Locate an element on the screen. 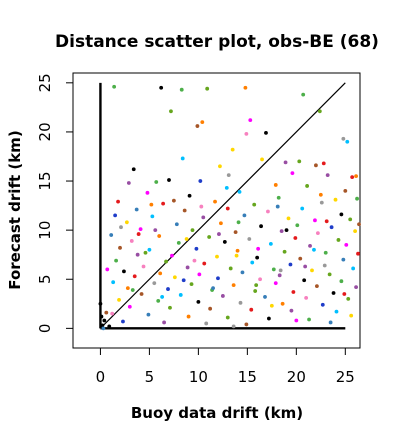 Image resolution: width=400 pixels, height=440 pixels. y-tick-label: 10 is located at coordinates (45, 230).